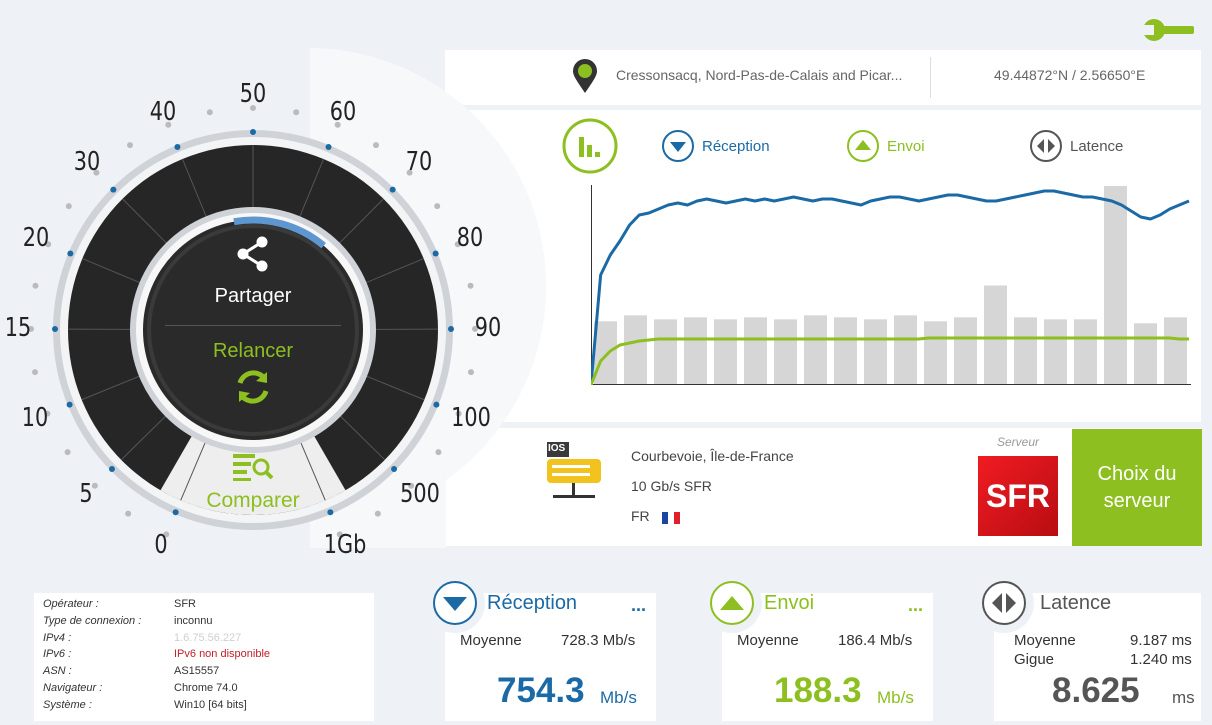  I want to click on info-value: SFR, so click(185, 604).